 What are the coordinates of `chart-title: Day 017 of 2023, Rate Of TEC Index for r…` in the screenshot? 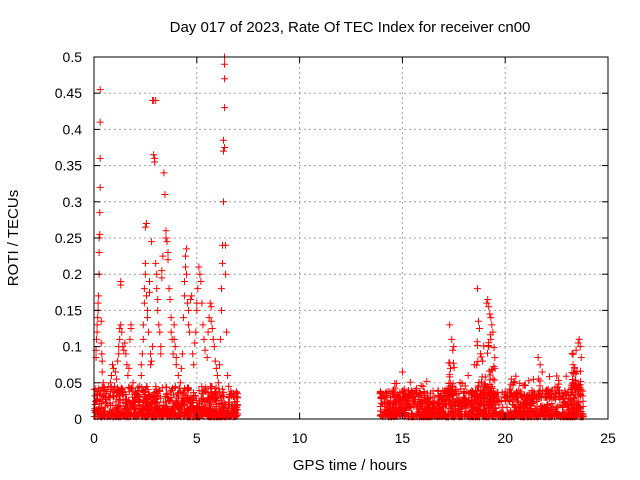 It's located at (350, 27).